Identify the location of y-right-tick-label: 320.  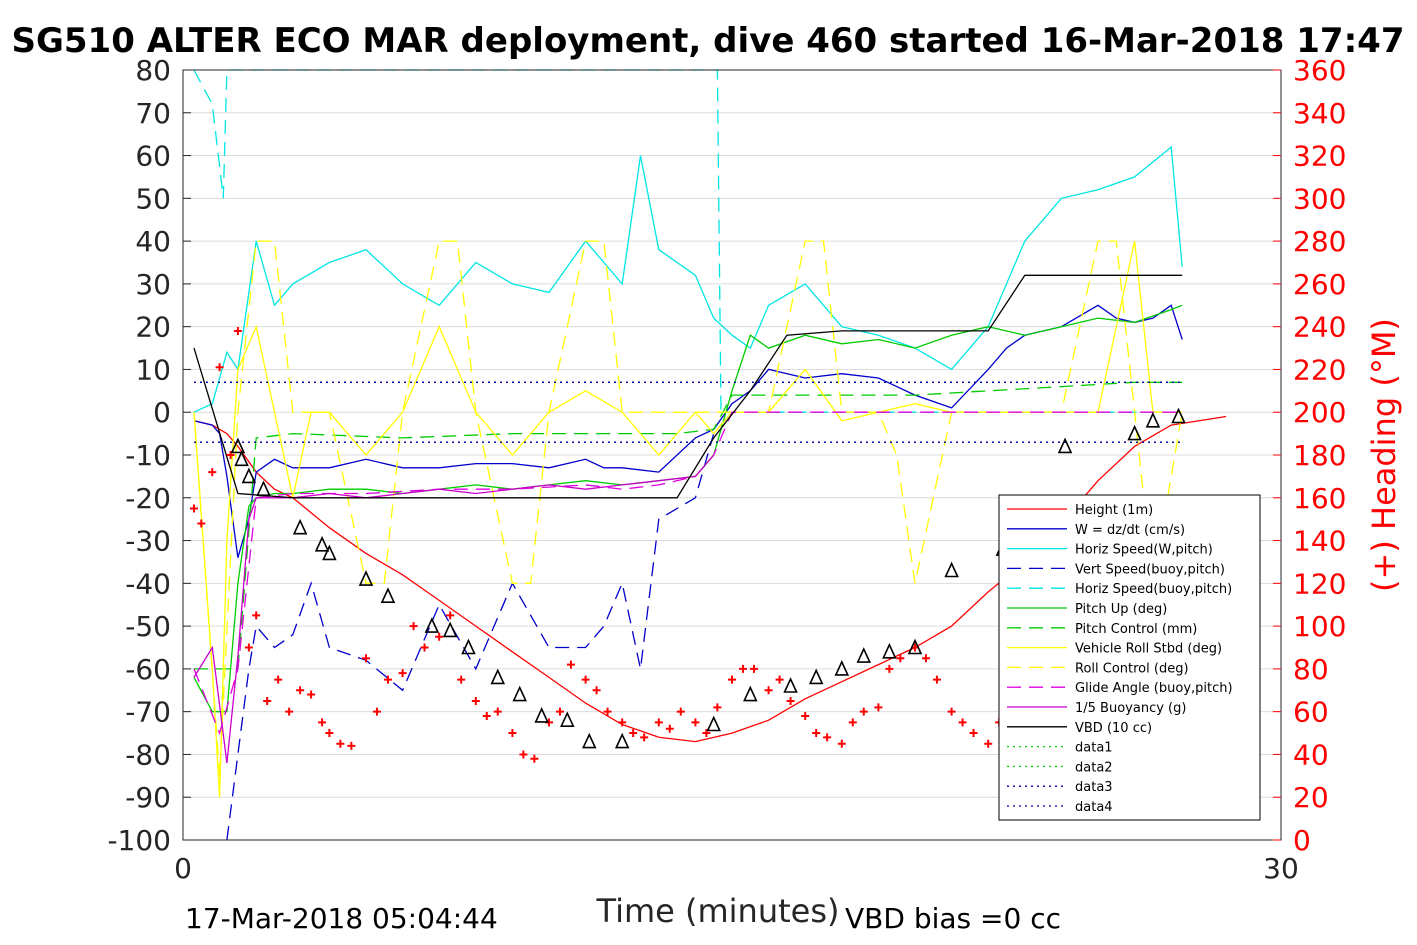
(1319, 156).